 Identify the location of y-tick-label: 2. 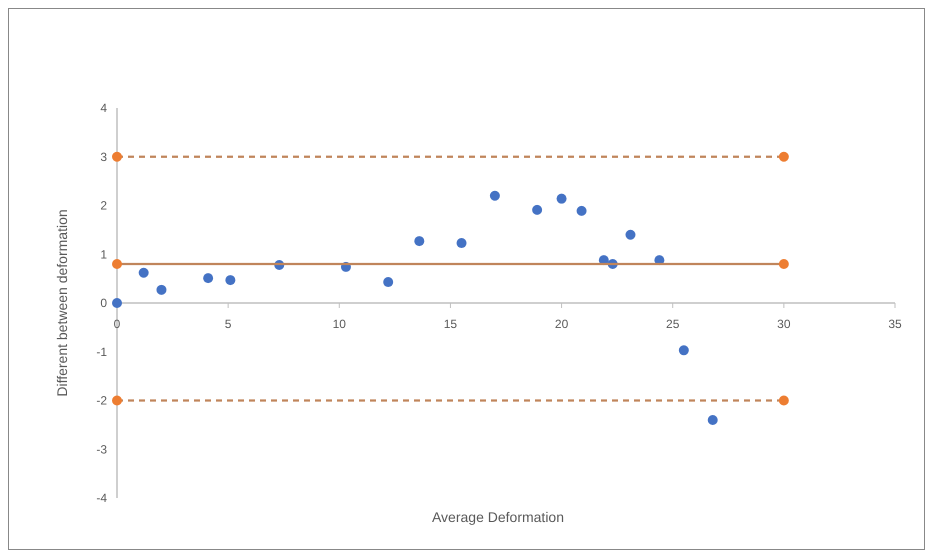
(104, 205).